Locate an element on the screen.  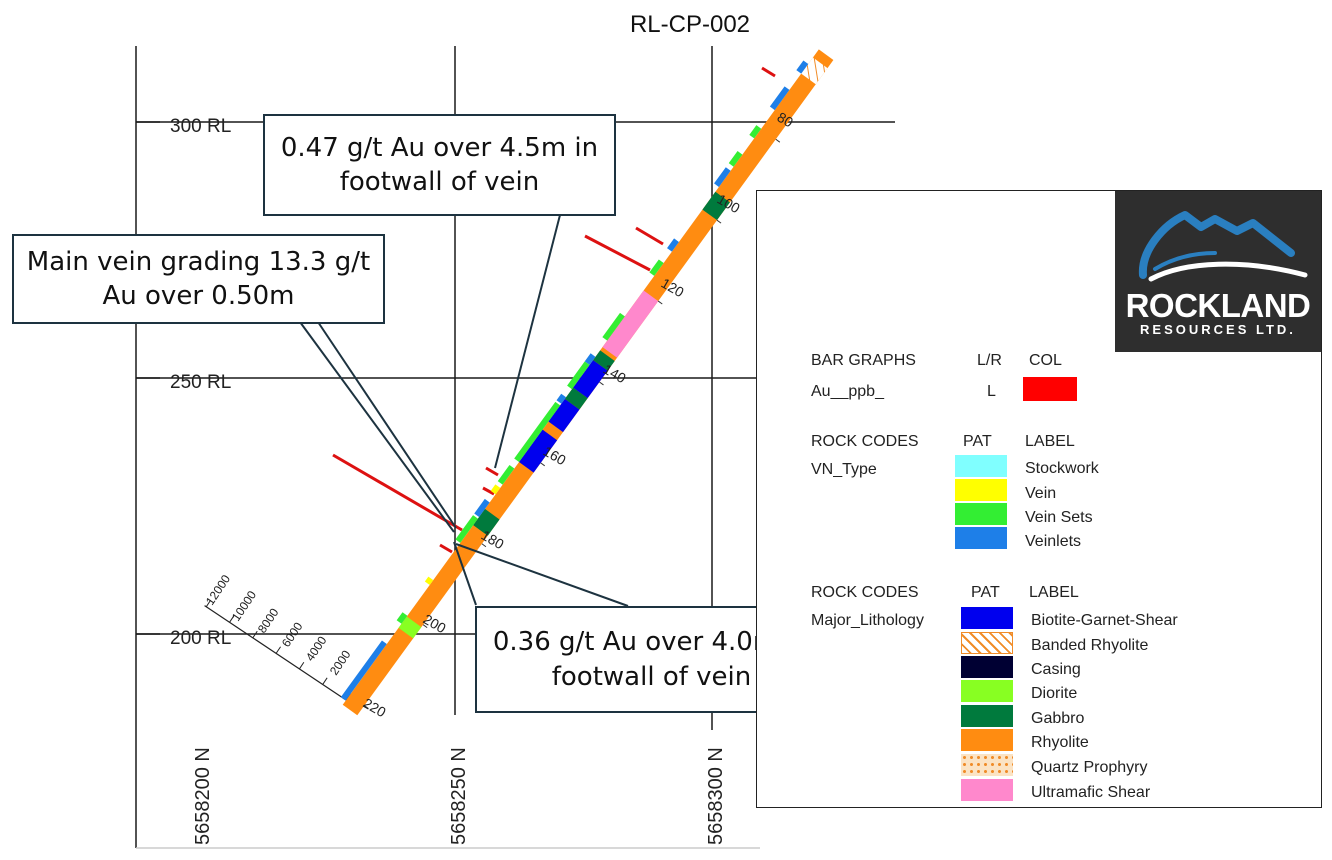
elevation-label-300: 300 RL is located at coordinates (200, 126).